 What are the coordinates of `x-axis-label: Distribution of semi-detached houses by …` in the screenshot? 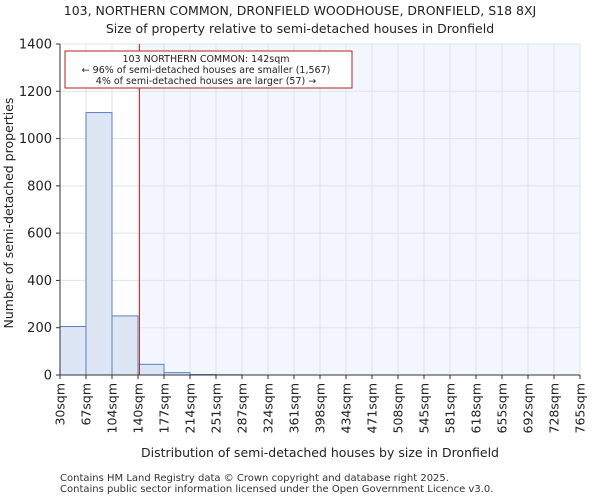 It's located at (320, 452).